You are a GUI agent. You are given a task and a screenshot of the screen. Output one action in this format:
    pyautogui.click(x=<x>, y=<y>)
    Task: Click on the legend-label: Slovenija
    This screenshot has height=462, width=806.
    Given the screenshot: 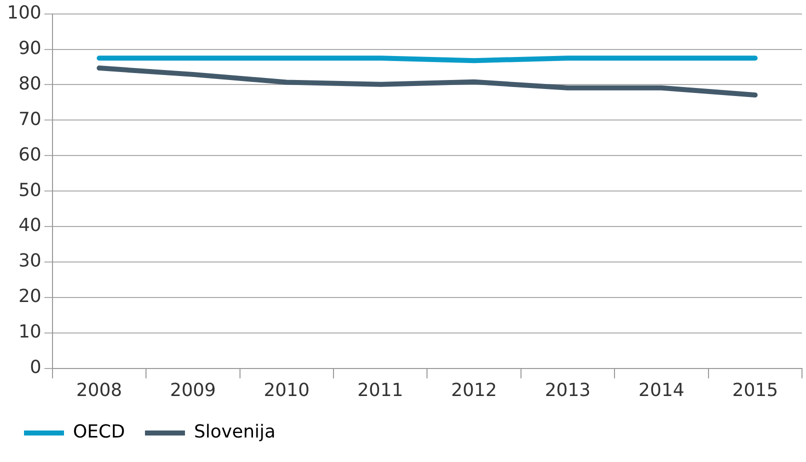 What is the action you would take?
    pyautogui.click(x=235, y=432)
    